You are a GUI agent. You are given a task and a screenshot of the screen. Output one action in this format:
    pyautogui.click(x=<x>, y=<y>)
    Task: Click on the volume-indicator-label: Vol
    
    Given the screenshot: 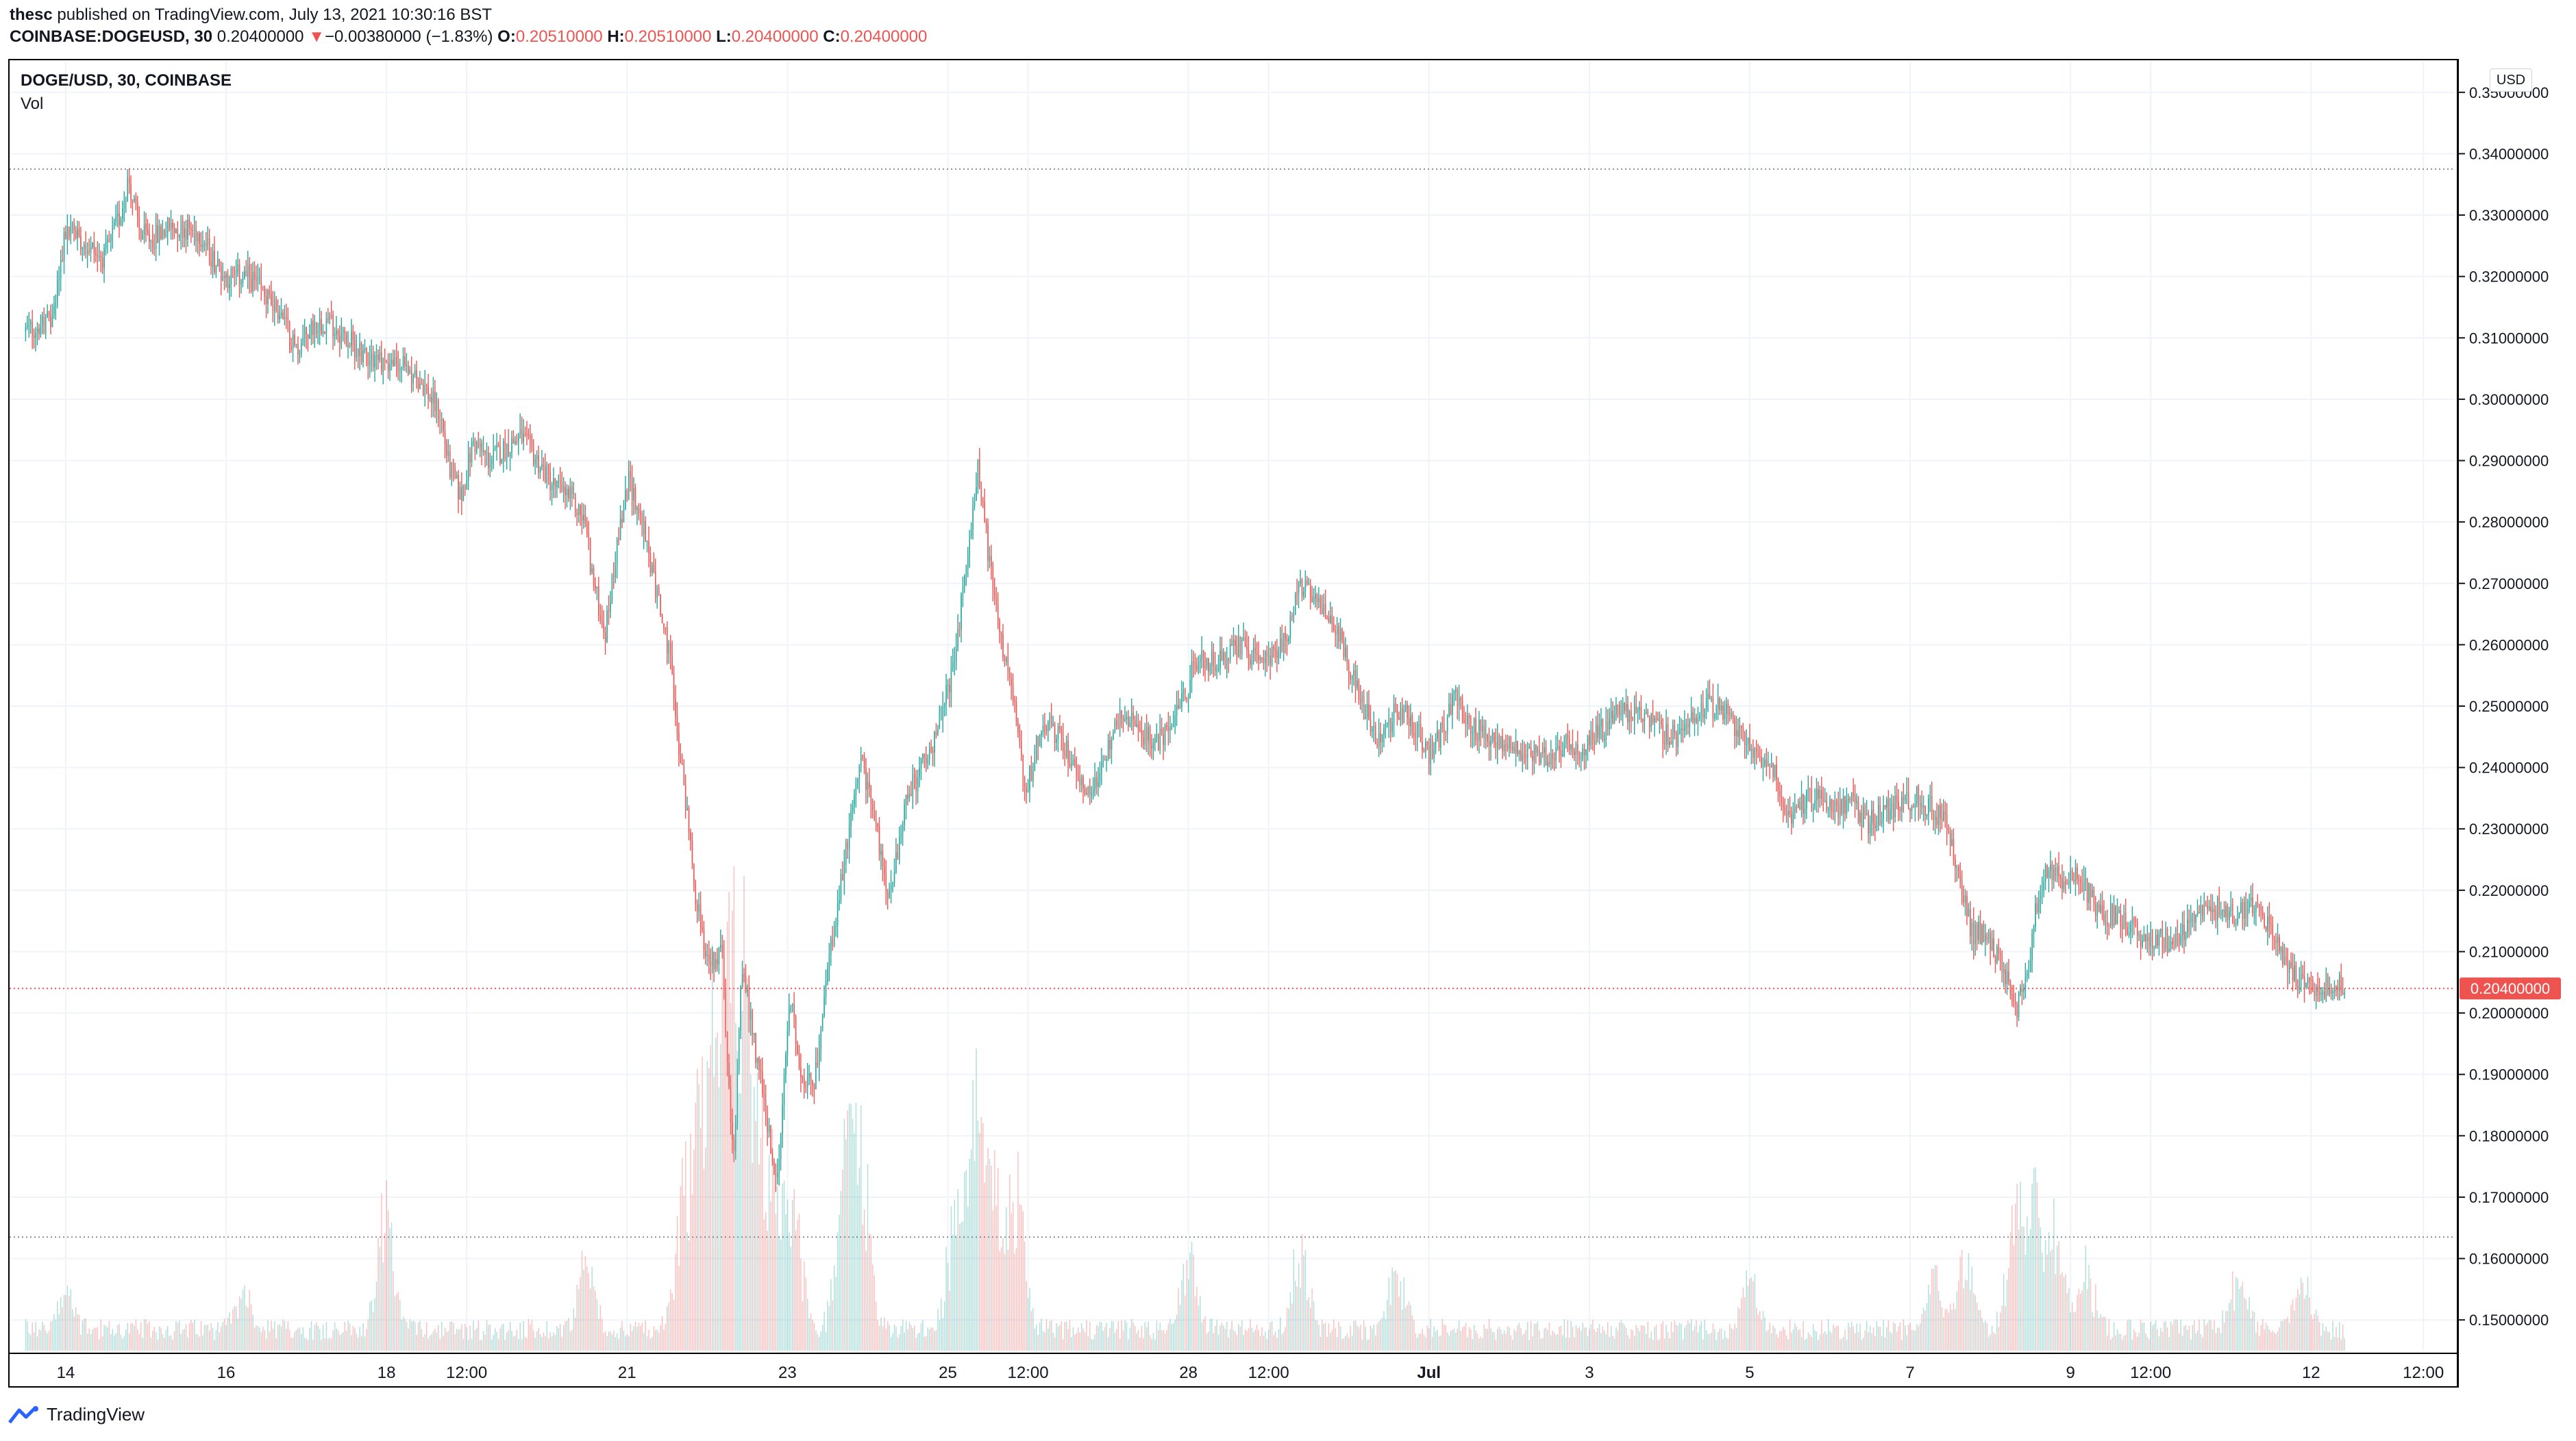 What is the action you would take?
    pyautogui.click(x=32, y=104)
    